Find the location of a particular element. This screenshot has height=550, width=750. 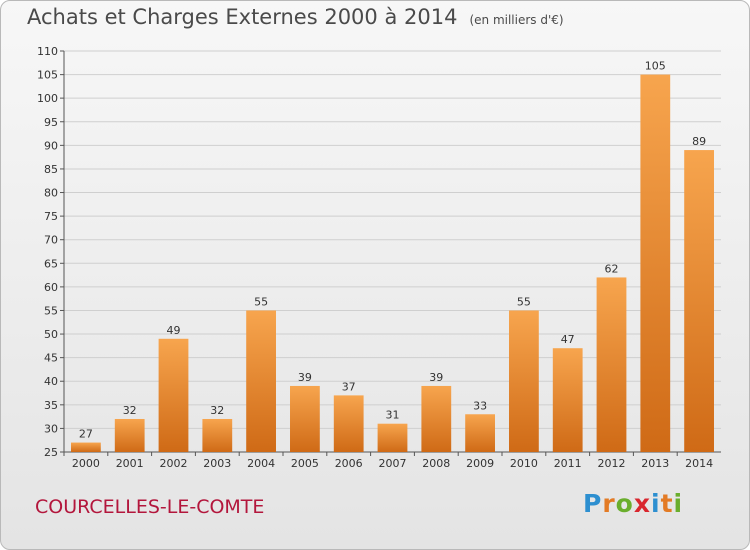

x-tick-label: 2003 is located at coordinates (217, 463).